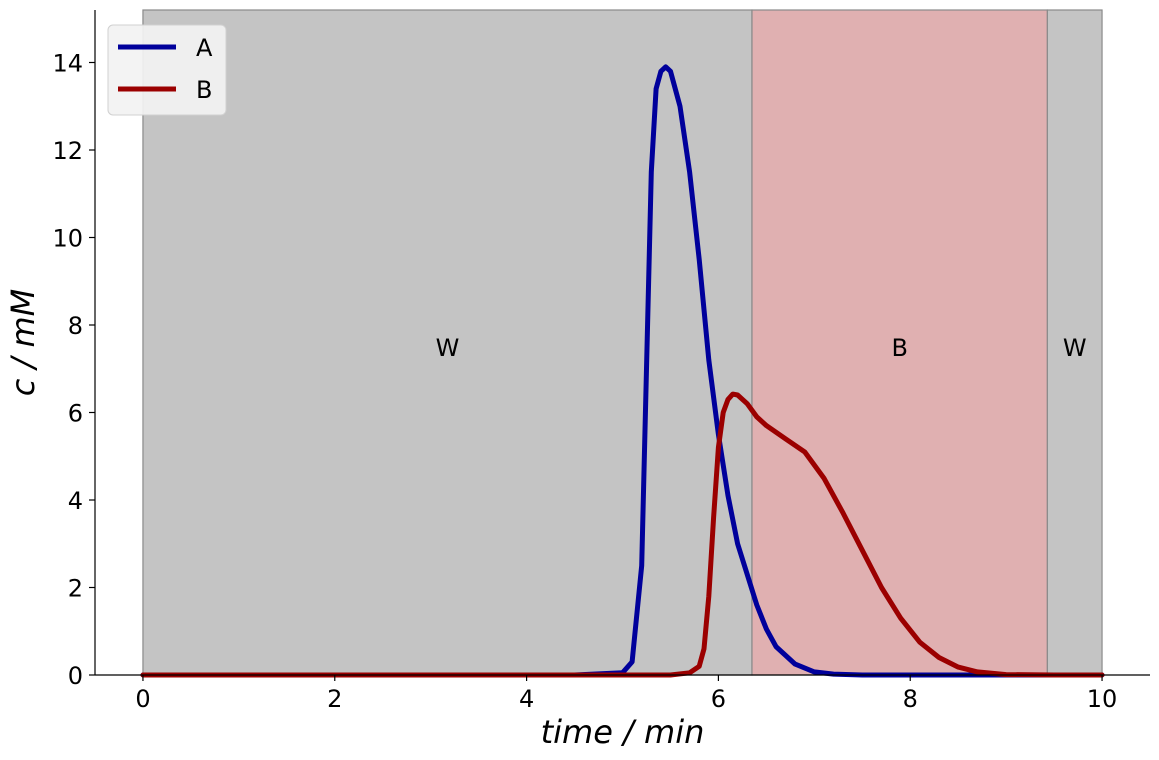 The height and width of the screenshot is (760, 1159). What do you see at coordinates (67, 239) in the screenshot?
I see `y-tick-label: 10` at bounding box center [67, 239].